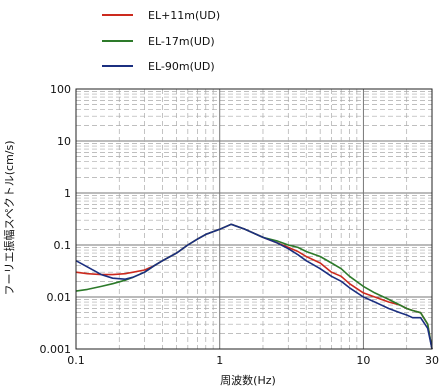 Image resolution: width=442 pixels, height=392 pixels. Describe the element at coordinates (56, 349) in the screenshot. I see `y-tick-label: 0.001` at that location.